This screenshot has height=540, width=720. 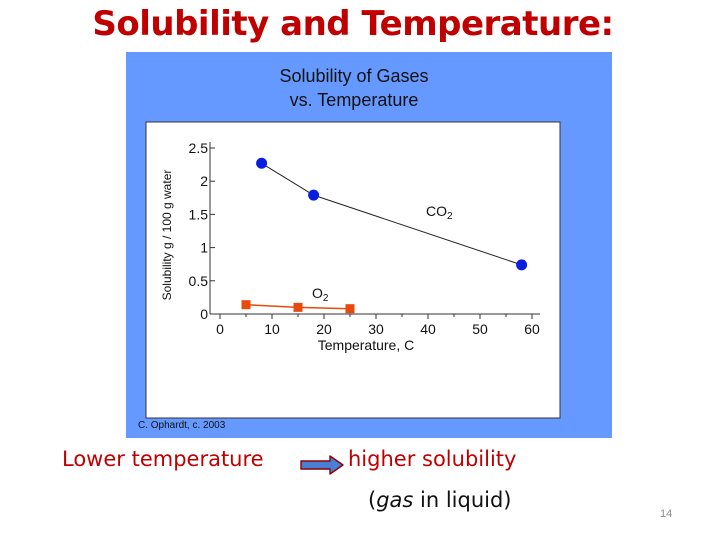 What do you see at coordinates (272, 329) in the screenshot?
I see `x-tick-label: 10` at bounding box center [272, 329].